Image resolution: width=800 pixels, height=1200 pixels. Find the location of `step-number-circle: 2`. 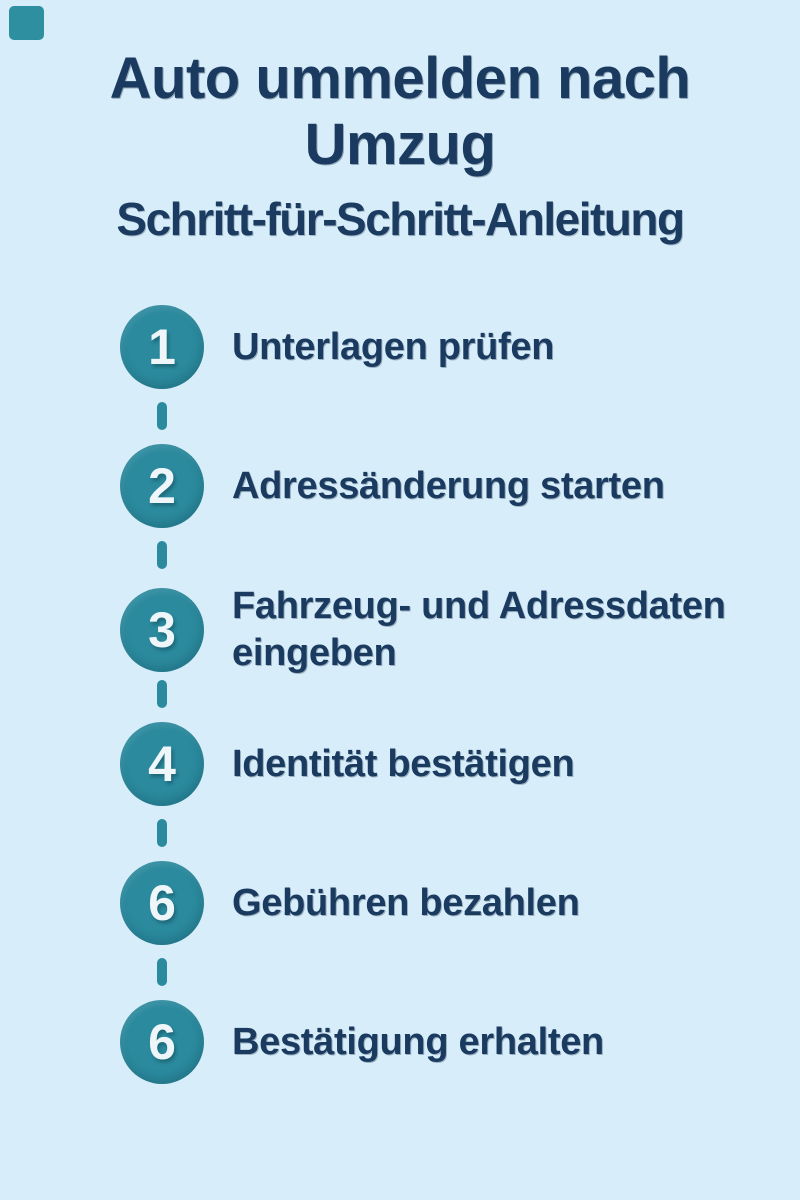

step-number-circle: 2 is located at coordinates (162, 486).